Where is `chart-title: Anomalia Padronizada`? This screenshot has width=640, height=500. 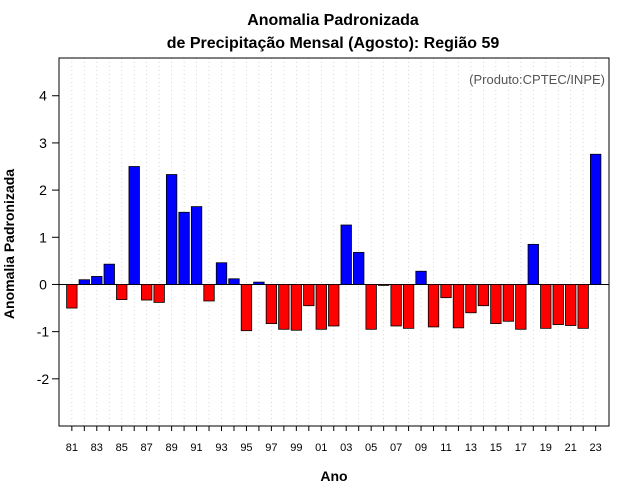 chart-title: Anomalia Padronizada is located at coordinates (333, 20).